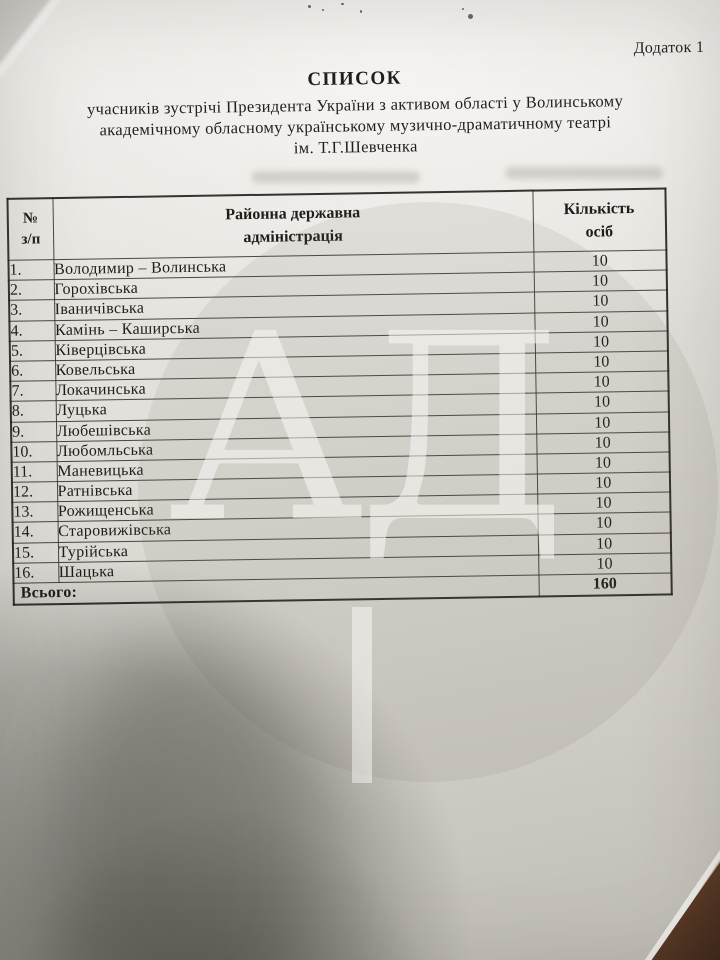 The height and width of the screenshot is (960, 720). What do you see at coordinates (293, 214) in the screenshot?
I see `header-admin-line1: Районна державна` at bounding box center [293, 214].